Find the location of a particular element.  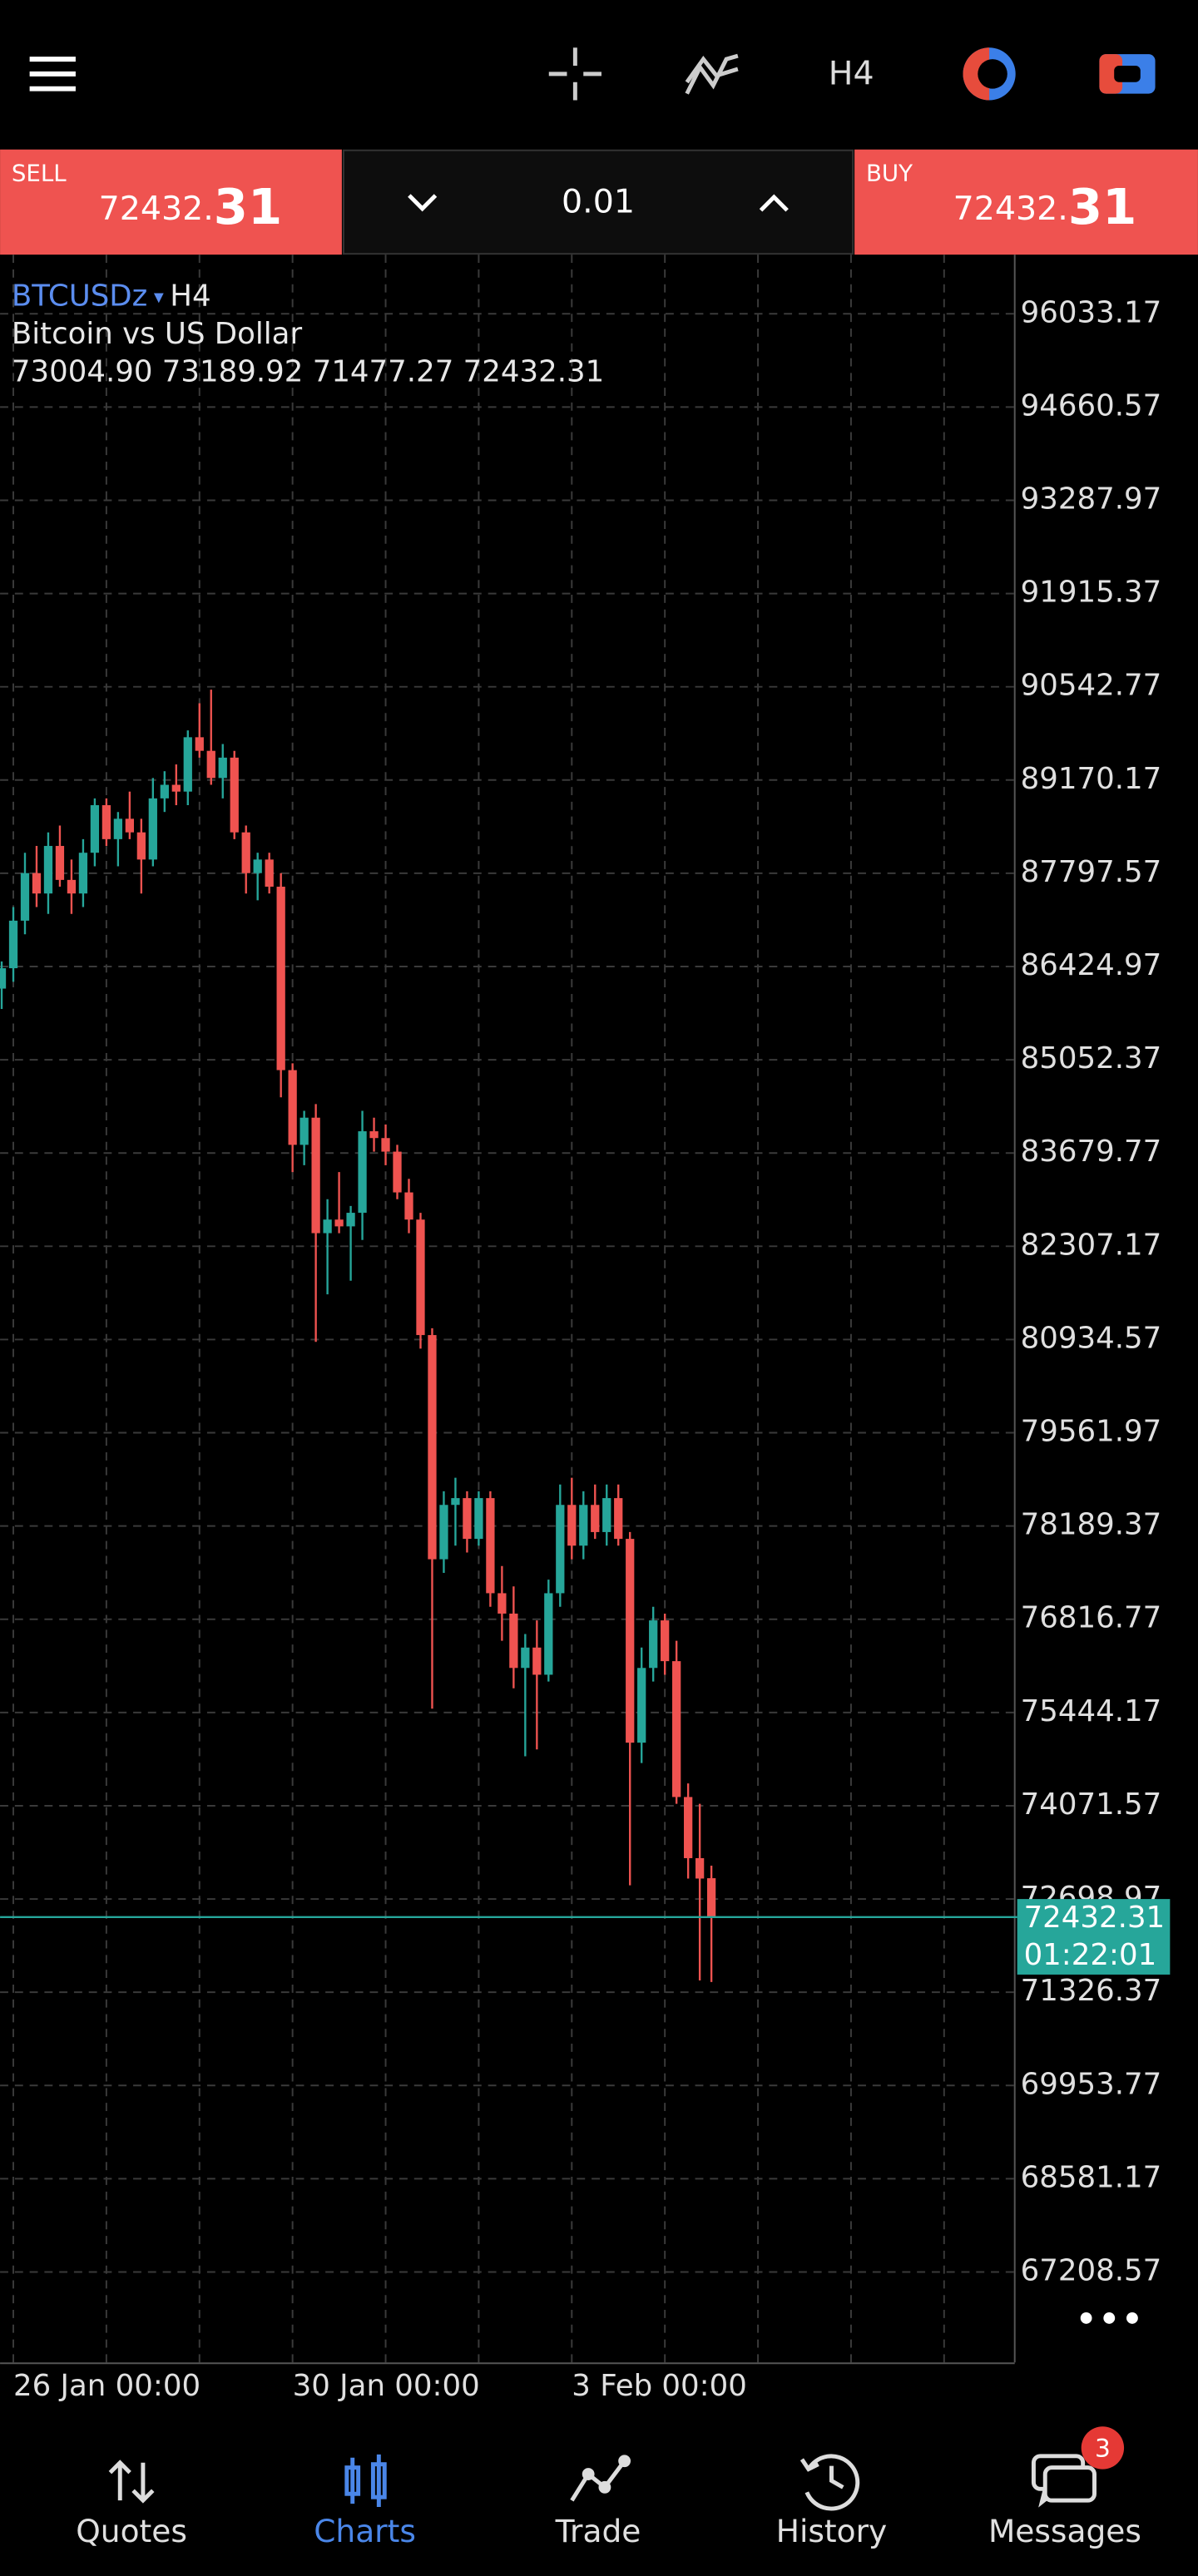

nav-history: History is located at coordinates (832, 2531).